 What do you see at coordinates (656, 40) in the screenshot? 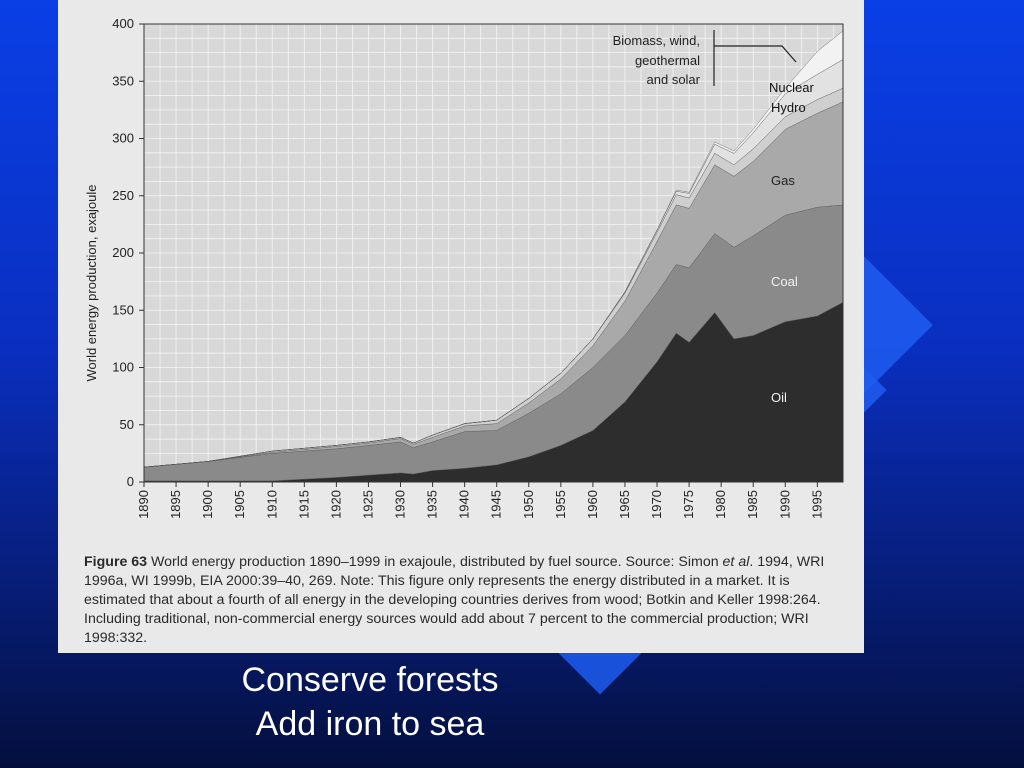
I see `label-biomass-line-1: Biomass, wind,` at bounding box center [656, 40].